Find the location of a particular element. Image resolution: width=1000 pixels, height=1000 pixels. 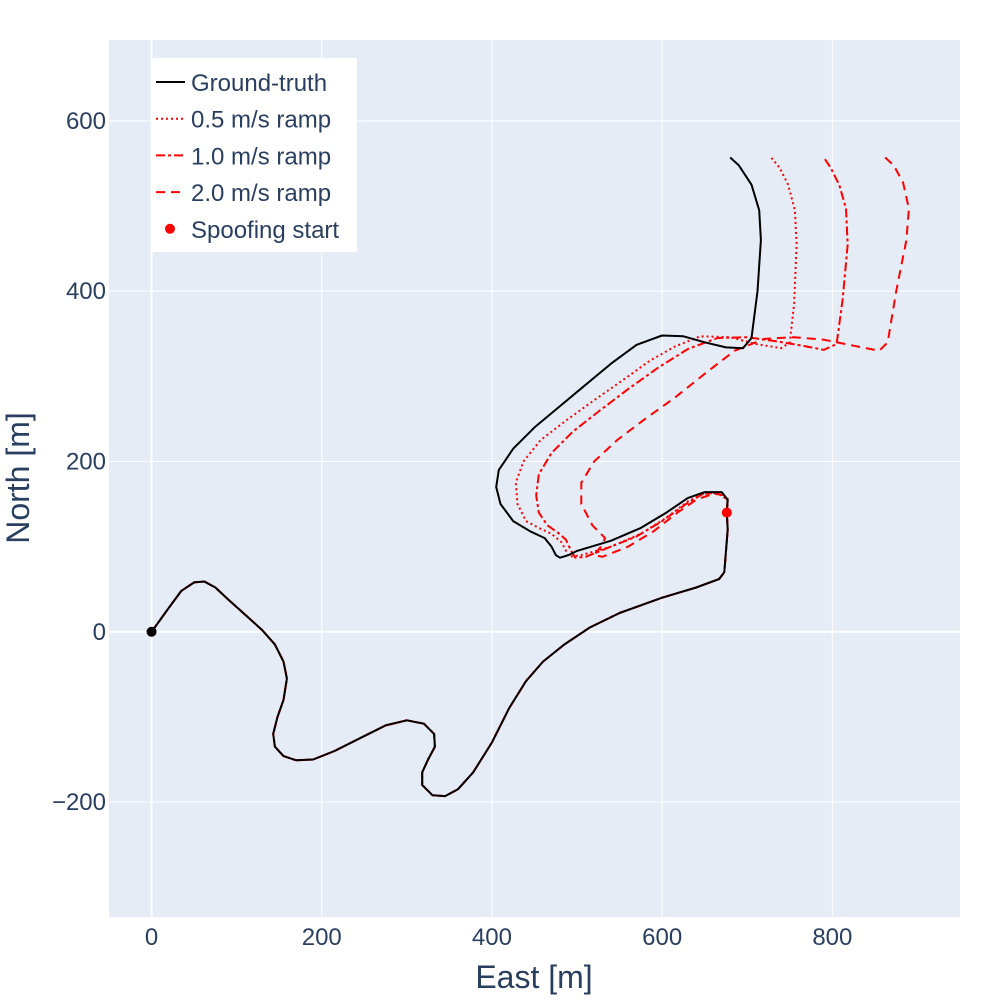

legend-symbol-dot is located at coordinates (170, 228).